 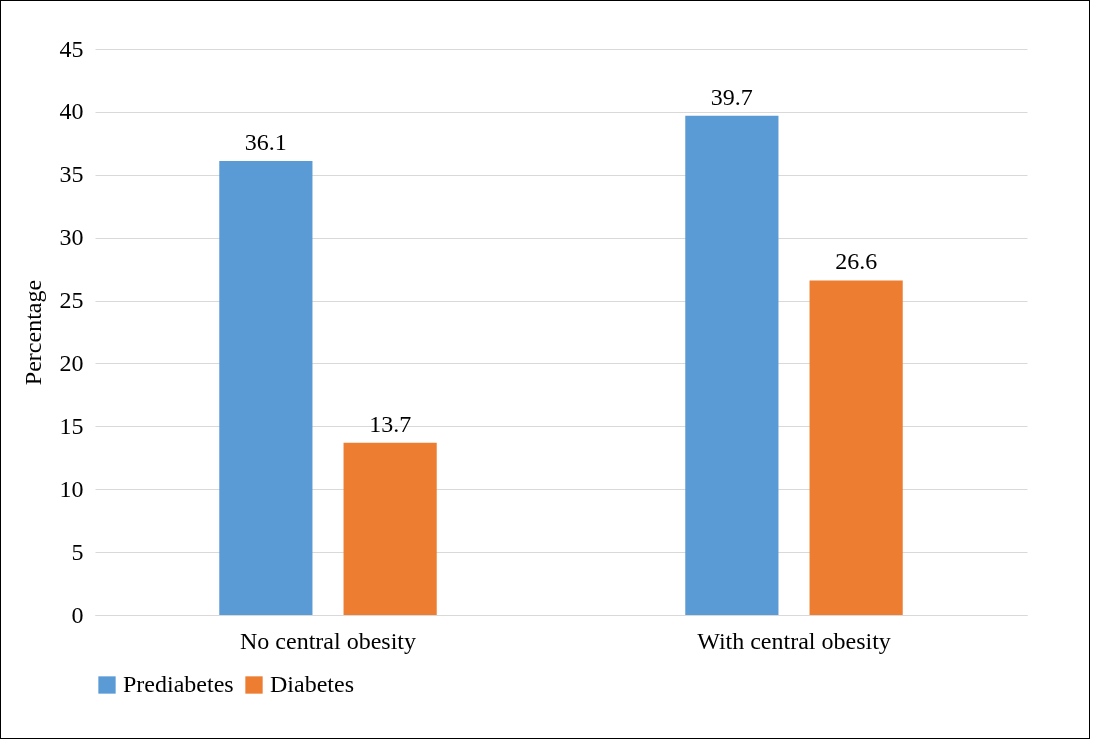 What do you see at coordinates (856, 261) in the screenshot?
I see `data-label: 26.6` at bounding box center [856, 261].